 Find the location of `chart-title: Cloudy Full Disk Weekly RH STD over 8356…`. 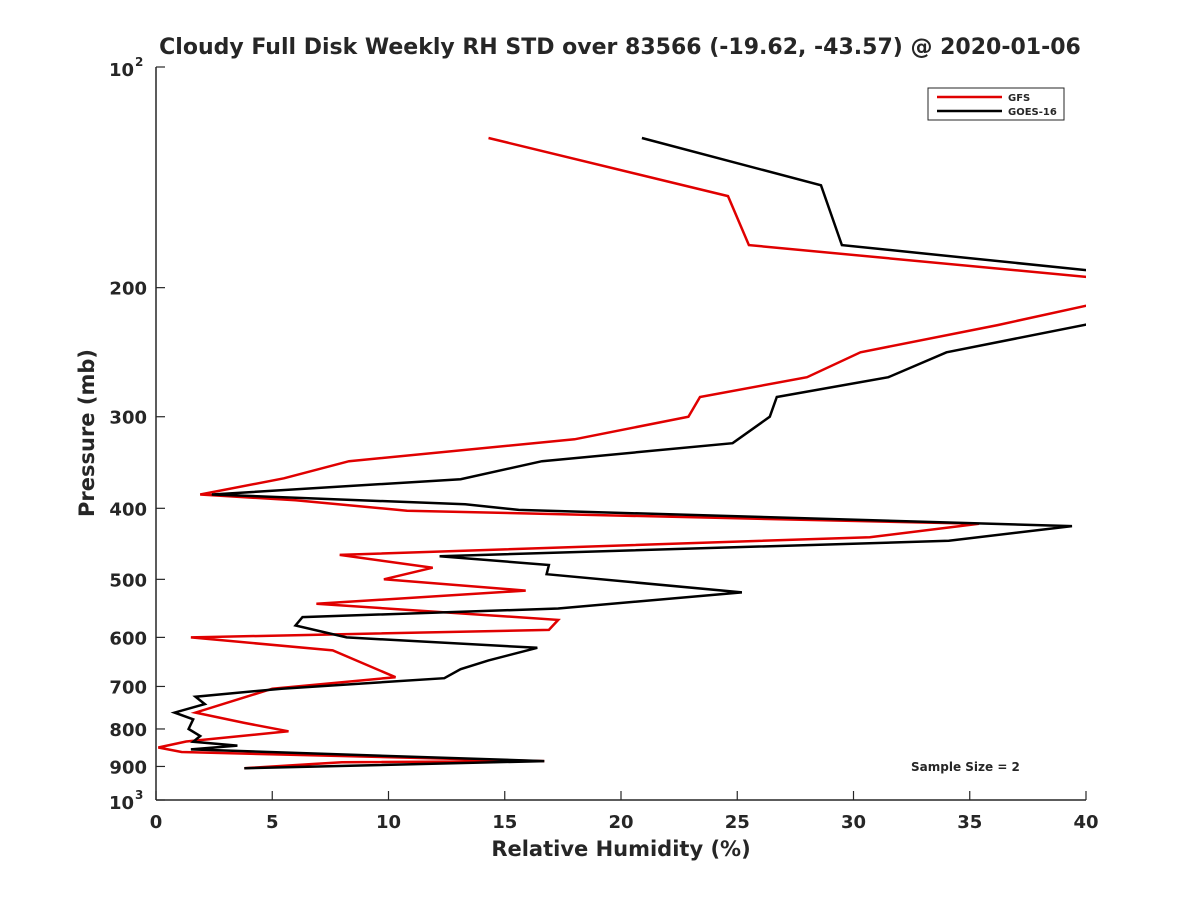

chart-title: Cloudy Full Disk Weekly RH STD over 8356… is located at coordinates (620, 47).